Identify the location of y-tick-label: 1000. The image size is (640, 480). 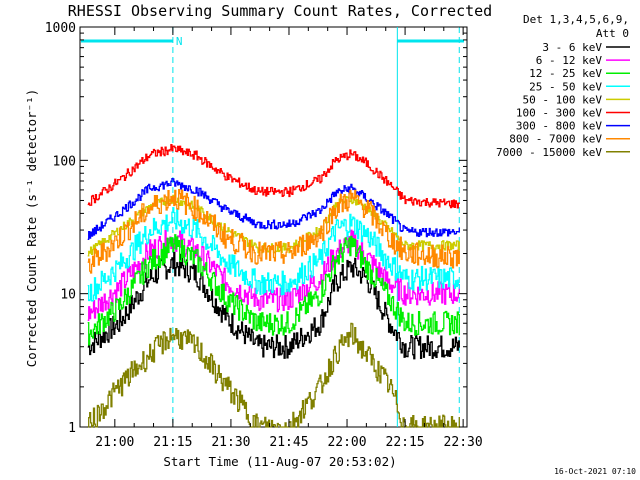
(60, 28).